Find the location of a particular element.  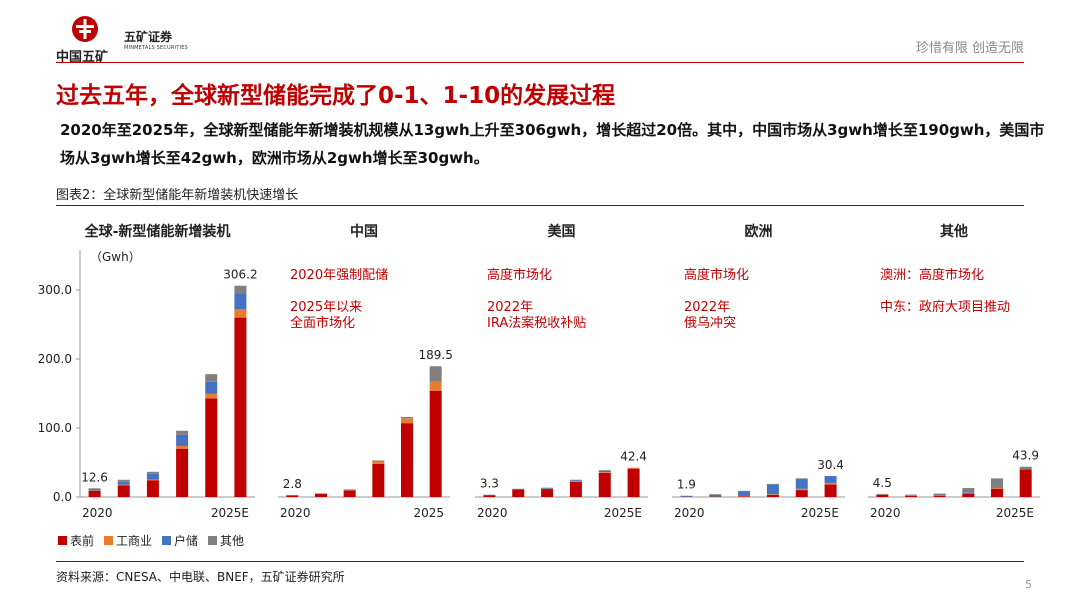

y-tick-label: 300.0 is located at coordinates (55, 290).